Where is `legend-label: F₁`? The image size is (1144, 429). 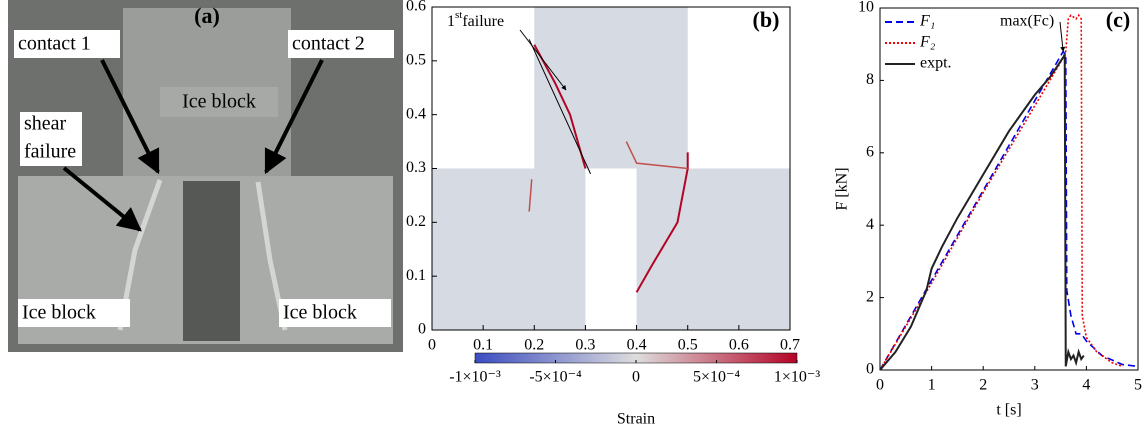
legend-label: F₁ is located at coordinates (927, 21).